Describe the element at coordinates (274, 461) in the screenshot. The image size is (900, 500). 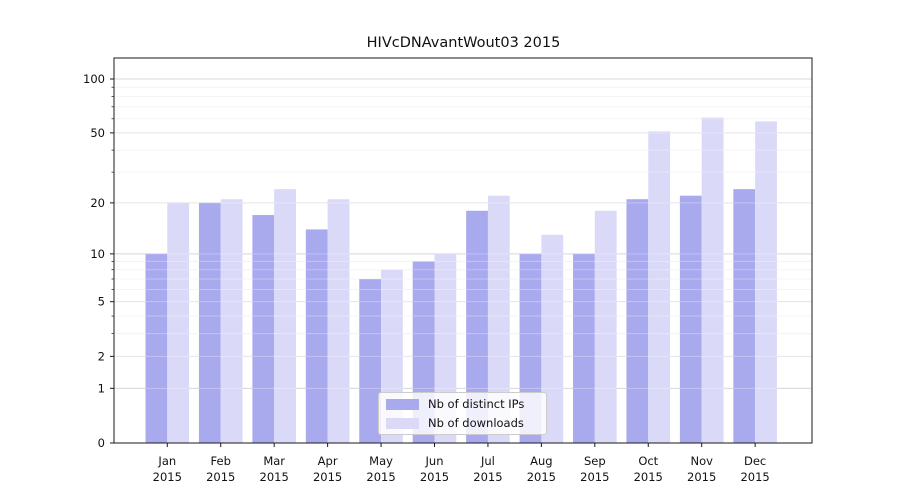
I see `x-tick-label-mar: Mar` at that location.